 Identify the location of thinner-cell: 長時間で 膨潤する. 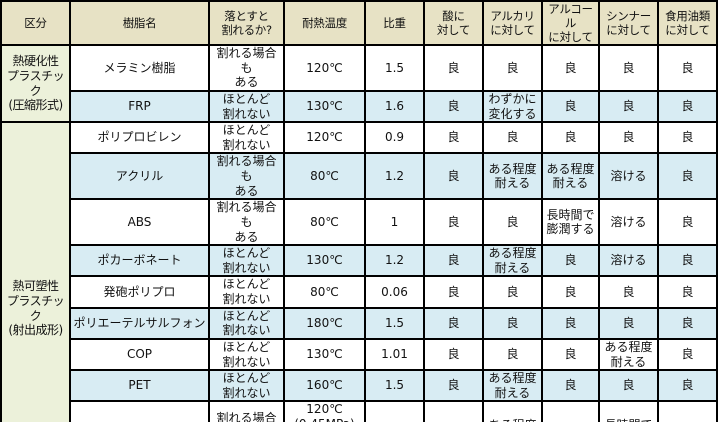
(628, 411).